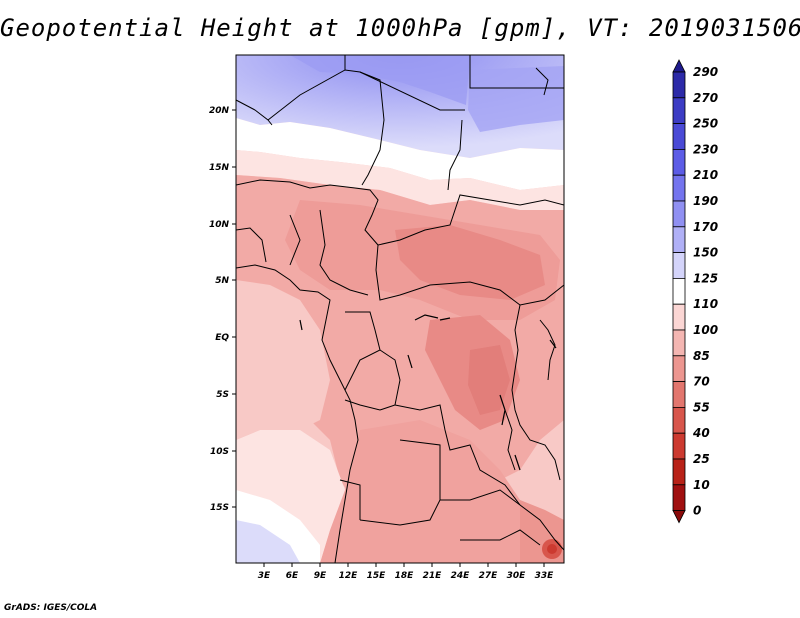 This screenshot has height=618, width=800. What do you see at coordinates (320, 576) in the screenshot?
I see `lon-label: 9E` at bounding box center [320, 576].